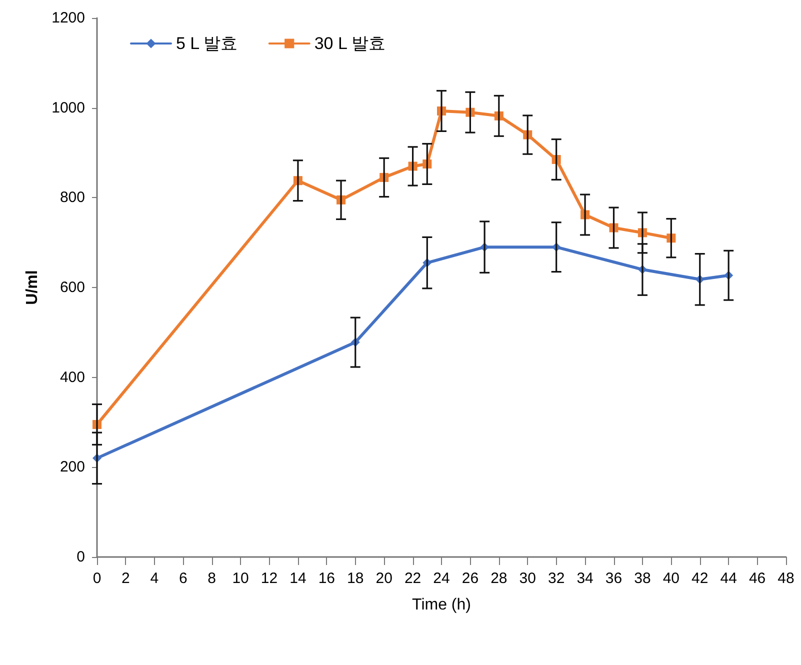 The width and height of the screenshot is (801, 665). I want to click on y-tick-label: 0, so click(80, 557).